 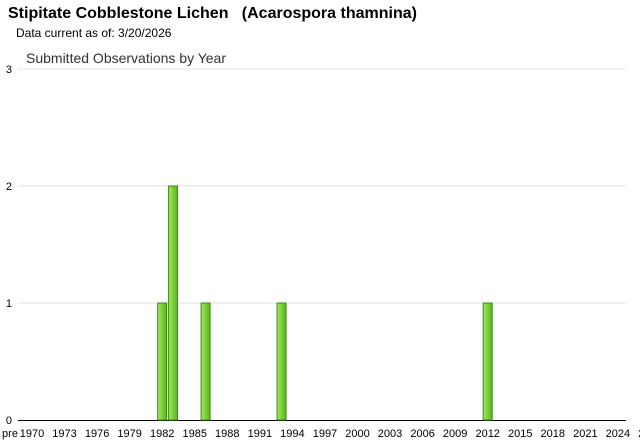 What do you see at coordinates (64, 434) in the screenshot?
I see `x-tick-label: 1973` at bounding box center [64, 434].